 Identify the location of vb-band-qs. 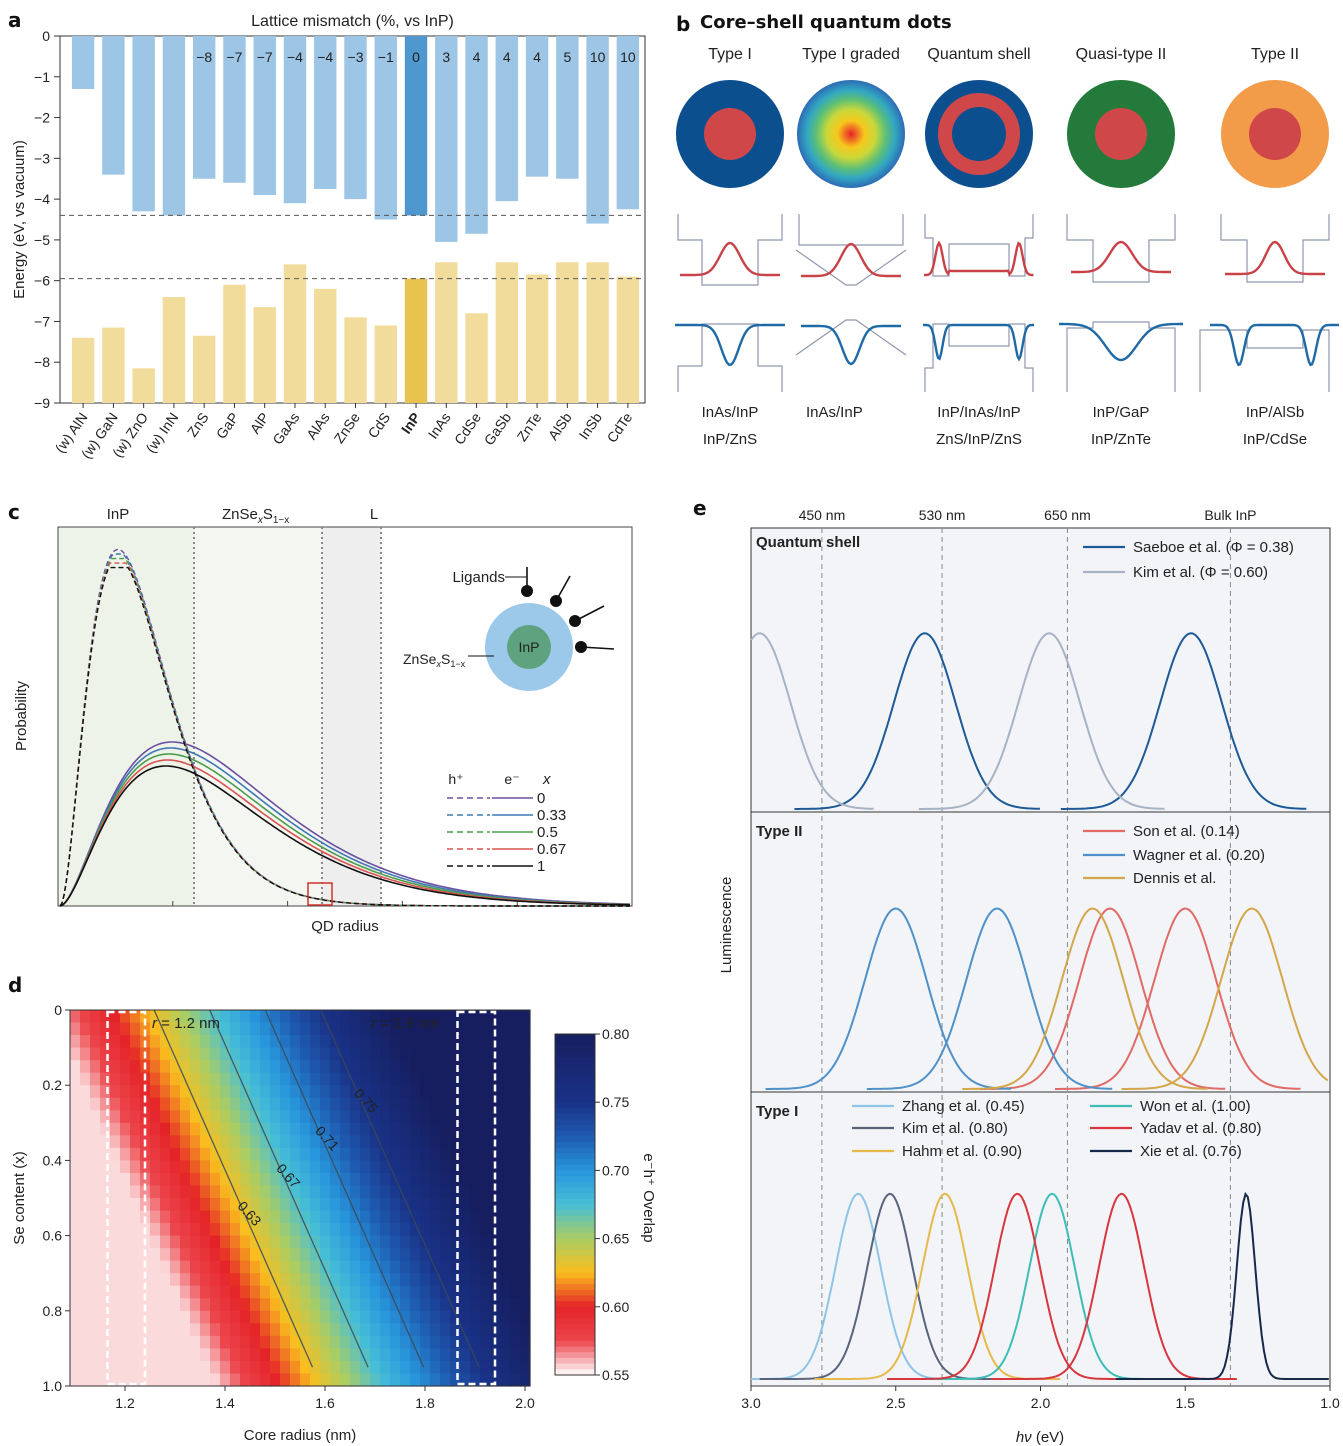
(979, 357).